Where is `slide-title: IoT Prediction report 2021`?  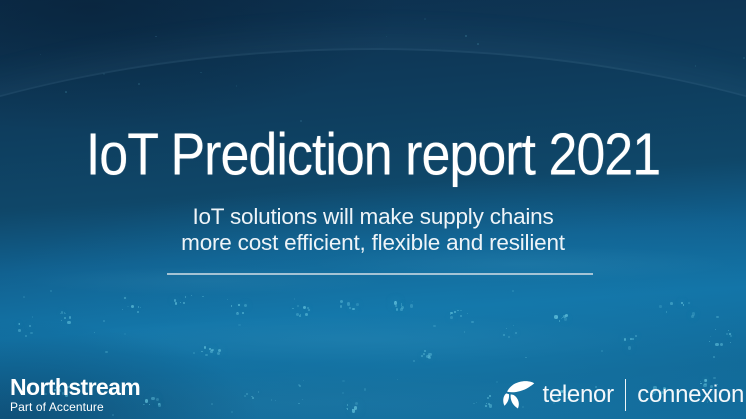 slide-title: IoT Prediction report 2021 is located at coordinates (373, 155).